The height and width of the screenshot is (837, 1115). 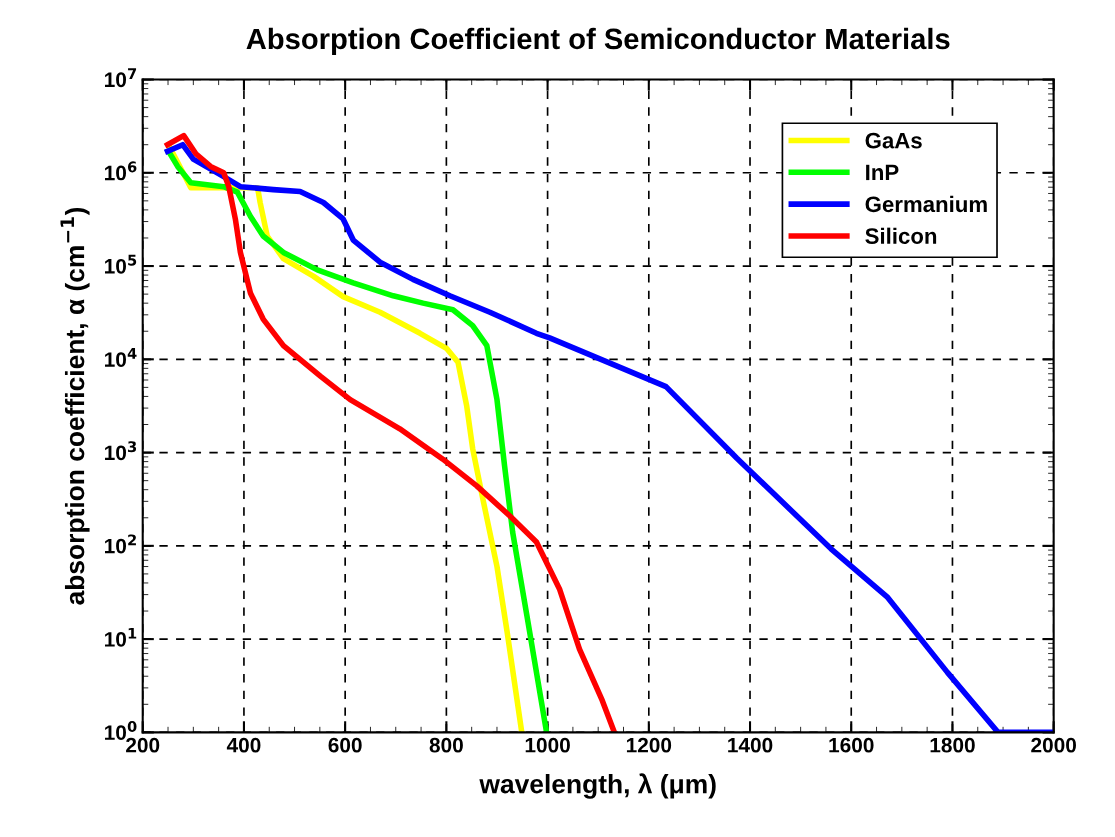 What do you see at coordinates (345, 745) in the screenshot?
I see `x-tick-label: 600` at bounding box center [345, 745].